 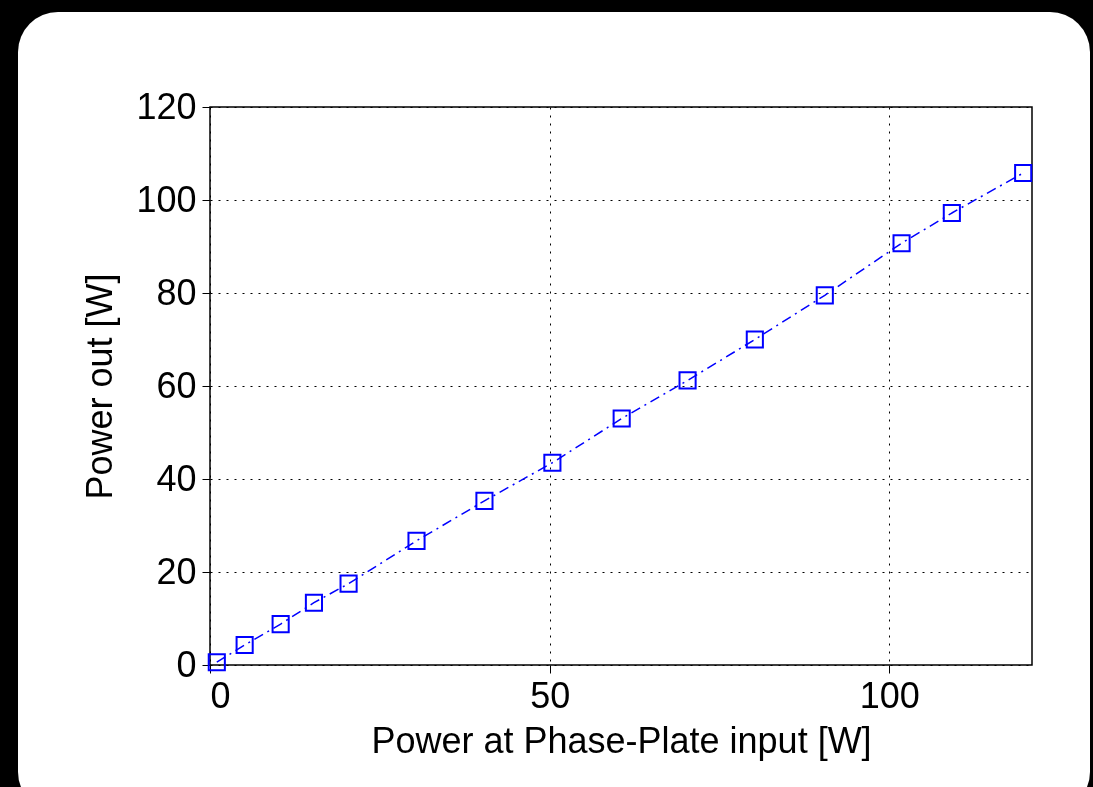 I want to click on x-tick-label: 100, so click(x=889, y=695).